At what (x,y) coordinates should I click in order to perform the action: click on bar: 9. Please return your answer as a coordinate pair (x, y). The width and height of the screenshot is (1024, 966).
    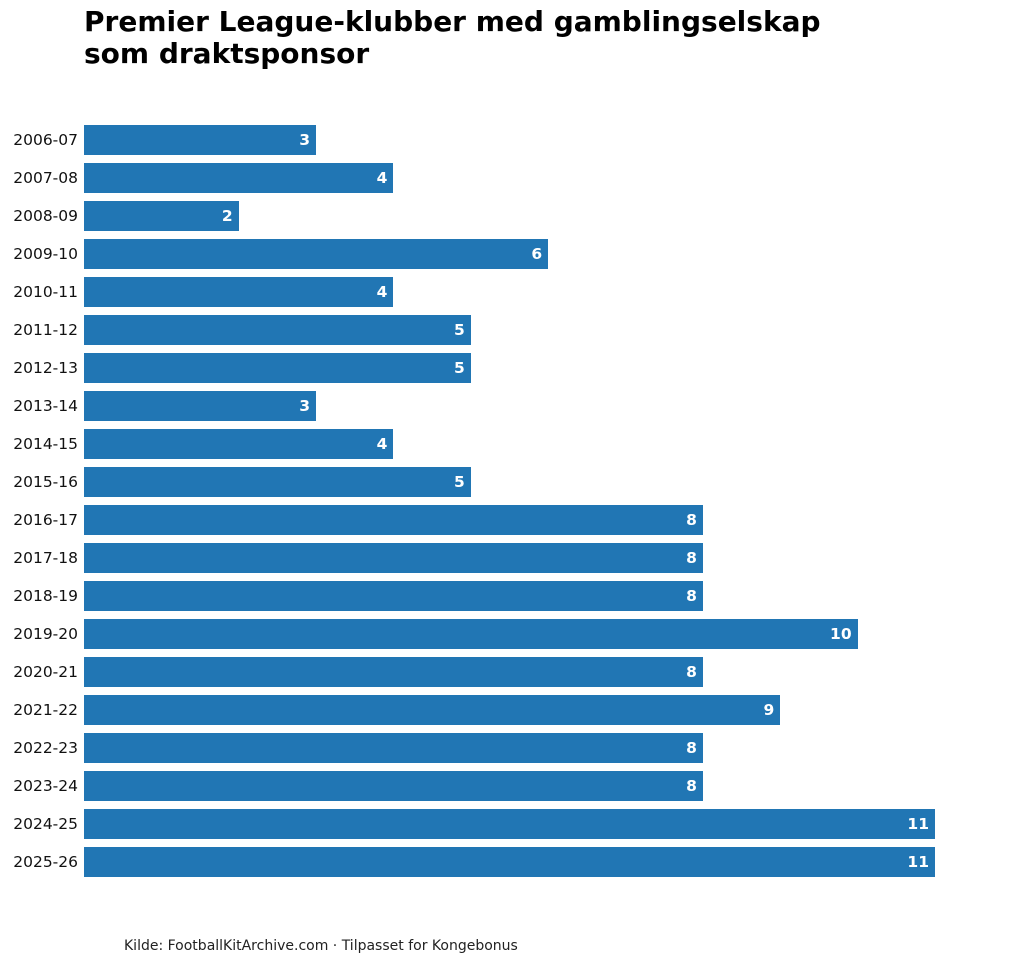
    Looking at the image, I should click on (432, 710).